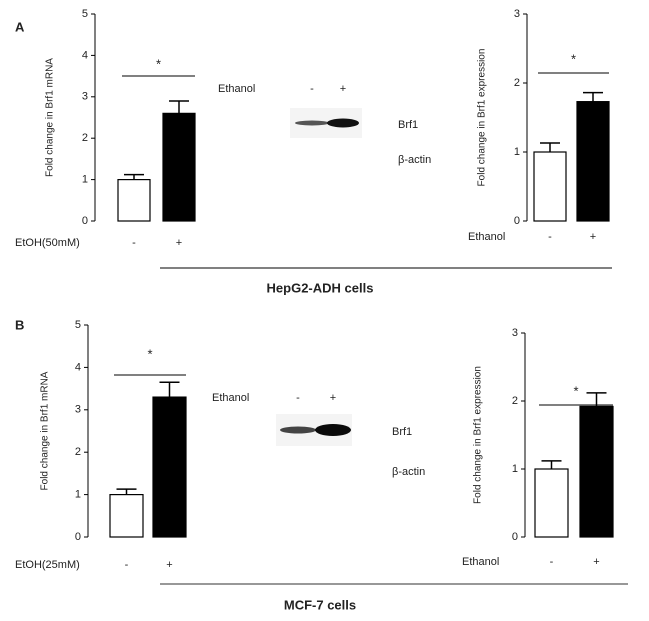  Describe the element at coordinates (320, 604) in the screenshot. I see `caption: MCF-7 cells` at that location.